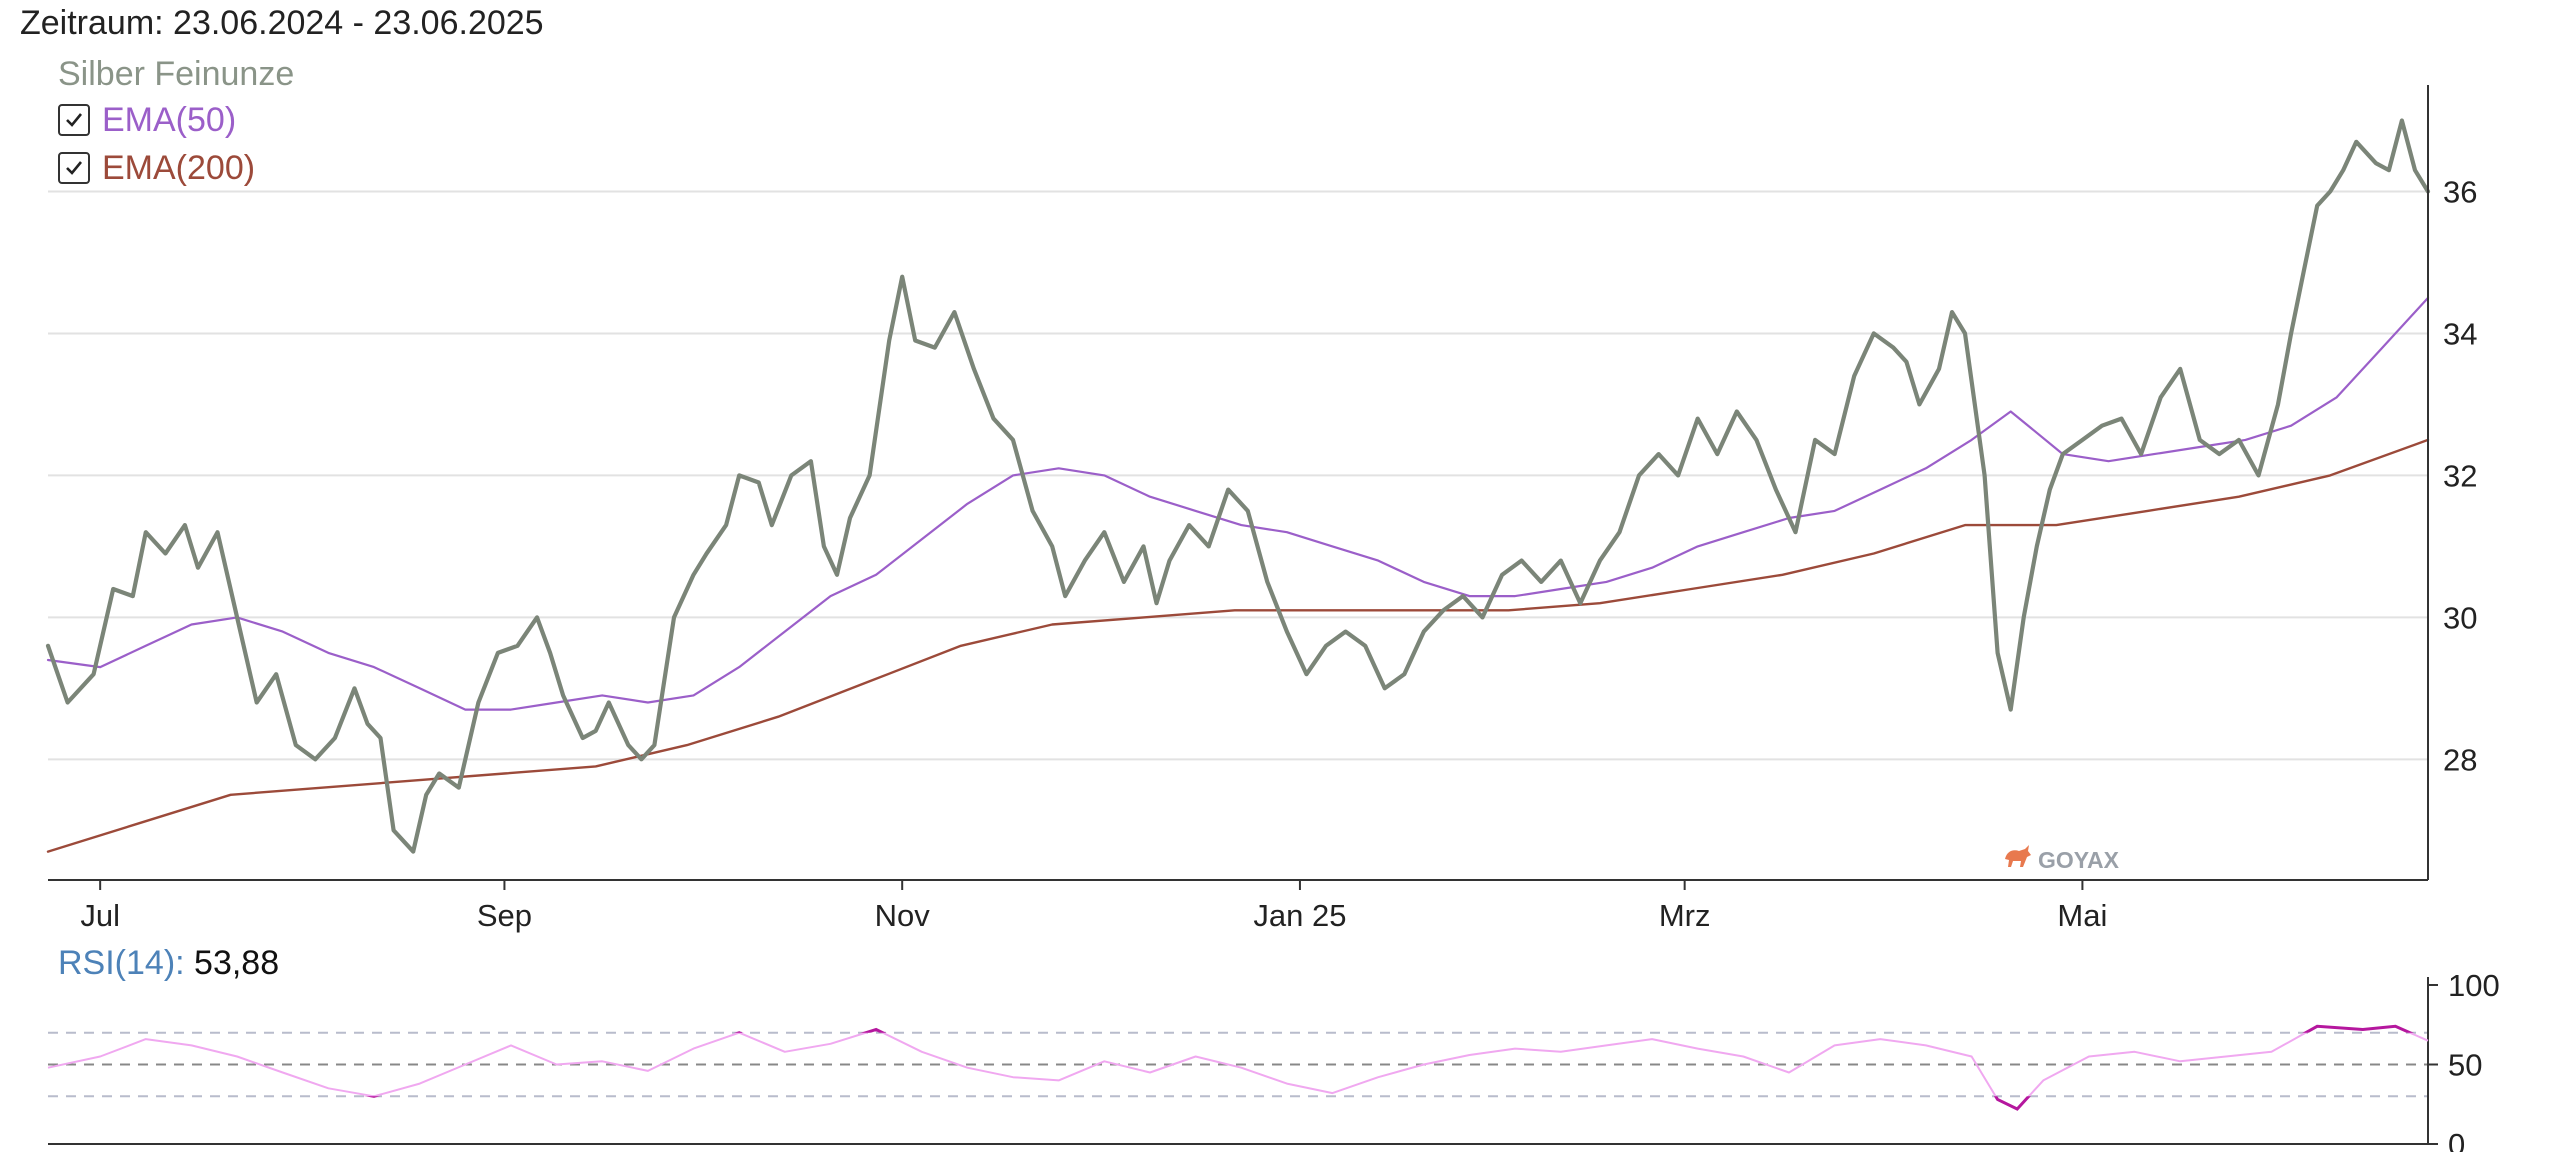  I want to click on legend-ema200-toggle: EMA(200), so click(176, 168).